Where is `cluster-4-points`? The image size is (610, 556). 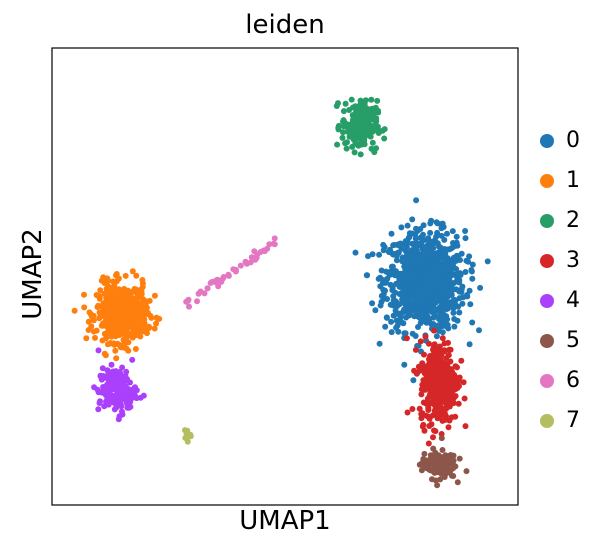
cluster-4-points is located at coordinates (119, 385).